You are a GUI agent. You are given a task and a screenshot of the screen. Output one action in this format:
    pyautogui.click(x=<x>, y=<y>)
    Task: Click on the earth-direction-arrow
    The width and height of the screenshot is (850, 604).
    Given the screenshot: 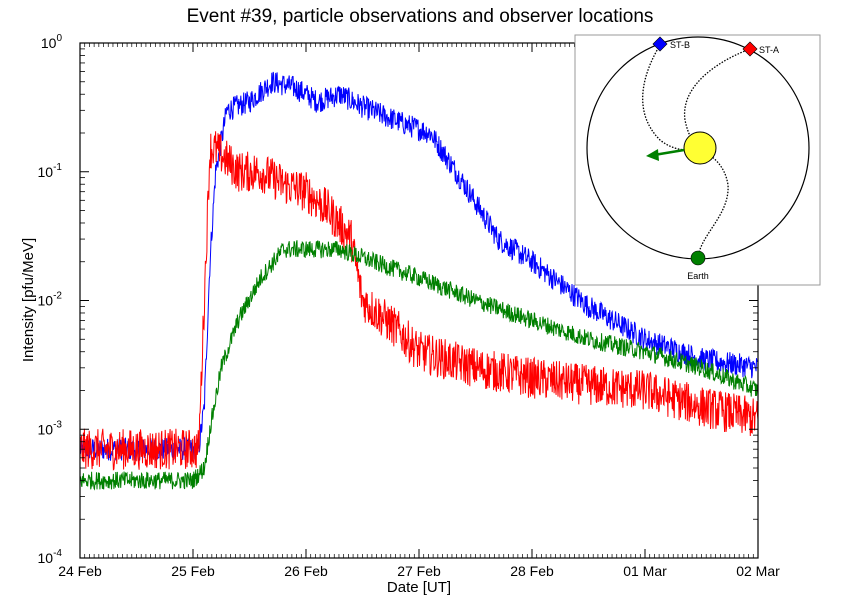 What is the action you would take?
    pyautogui.click(x=669, y=152)
    